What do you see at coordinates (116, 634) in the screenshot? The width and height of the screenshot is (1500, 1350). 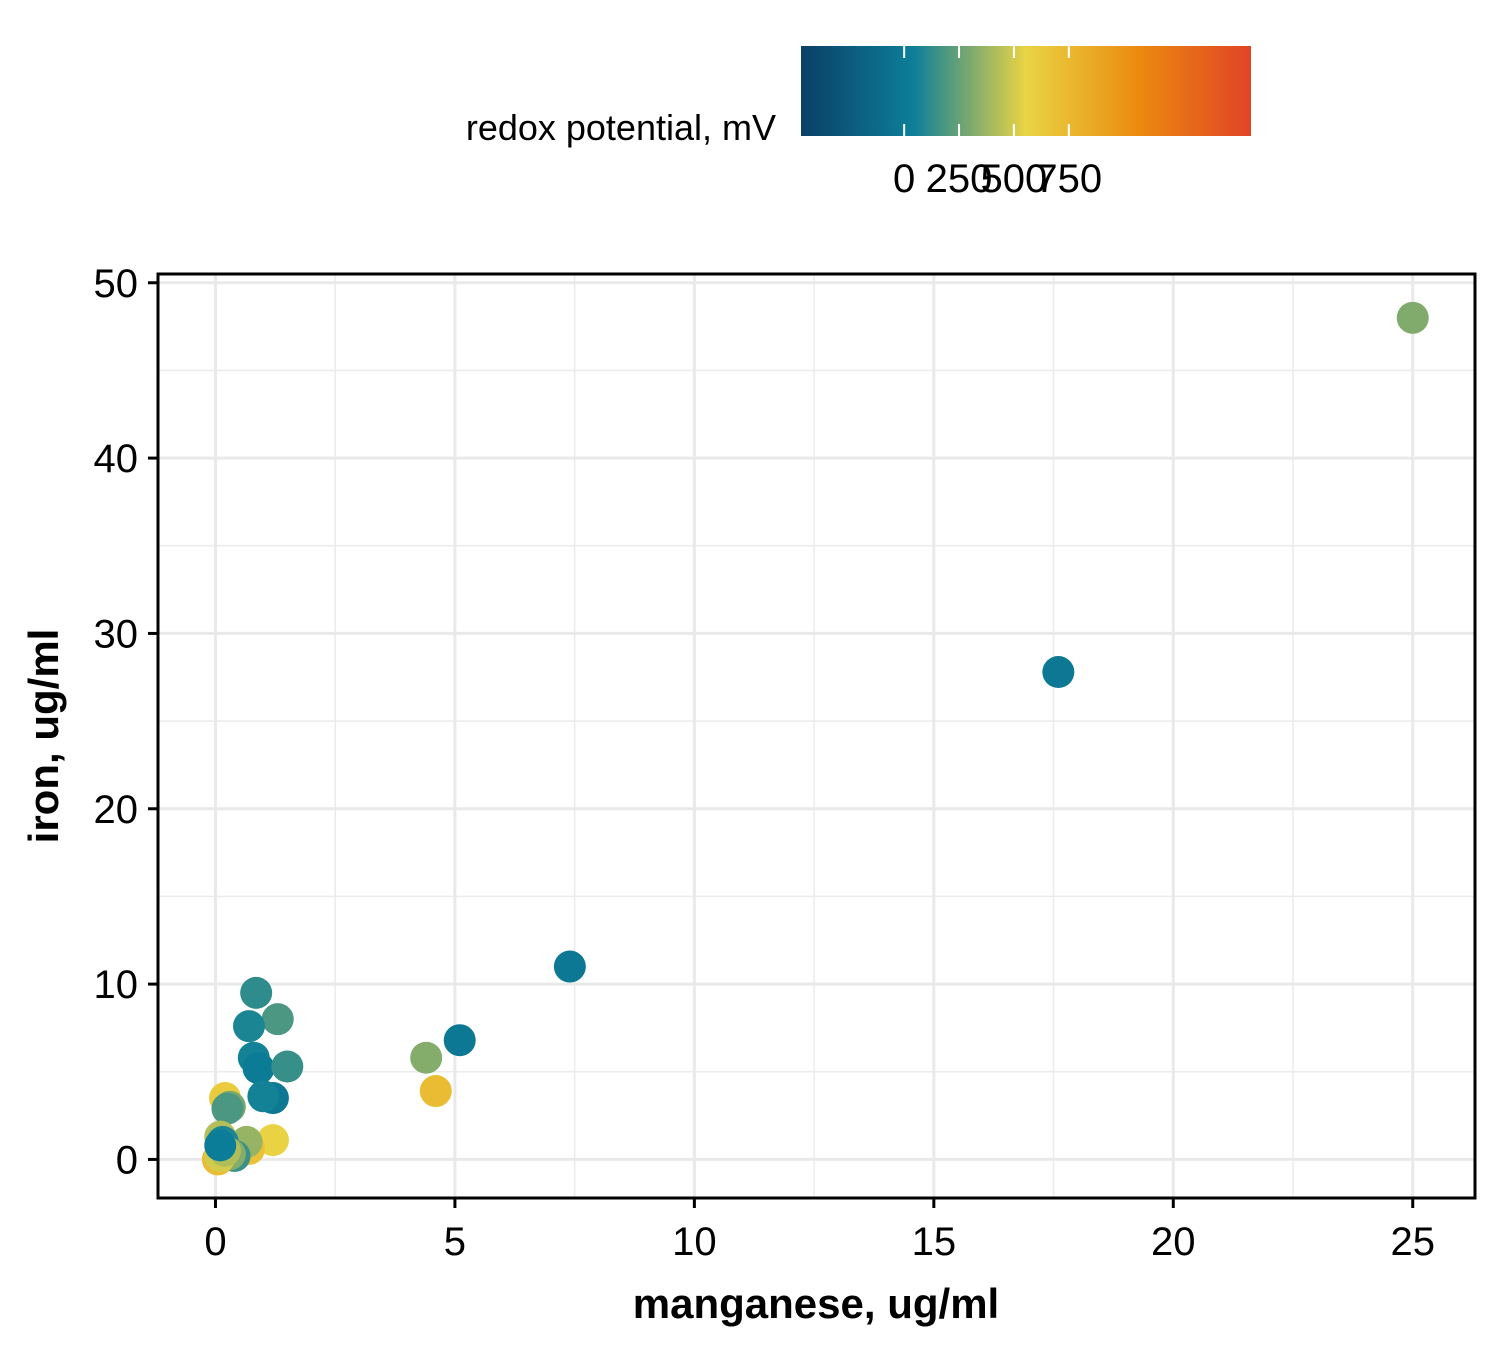 I see `y-tick-label: 30` at bounding box center [116, 634].